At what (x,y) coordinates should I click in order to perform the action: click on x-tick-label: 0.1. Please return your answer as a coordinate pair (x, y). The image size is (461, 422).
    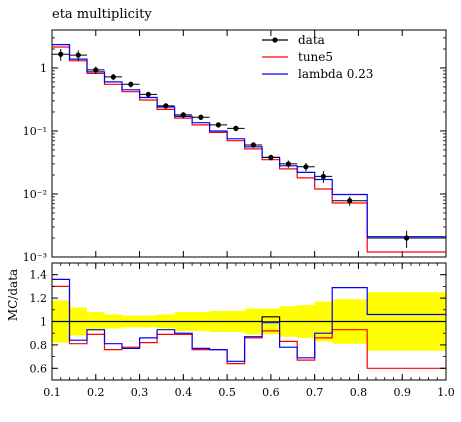
    Looking at the image, I should click on (52, 392).